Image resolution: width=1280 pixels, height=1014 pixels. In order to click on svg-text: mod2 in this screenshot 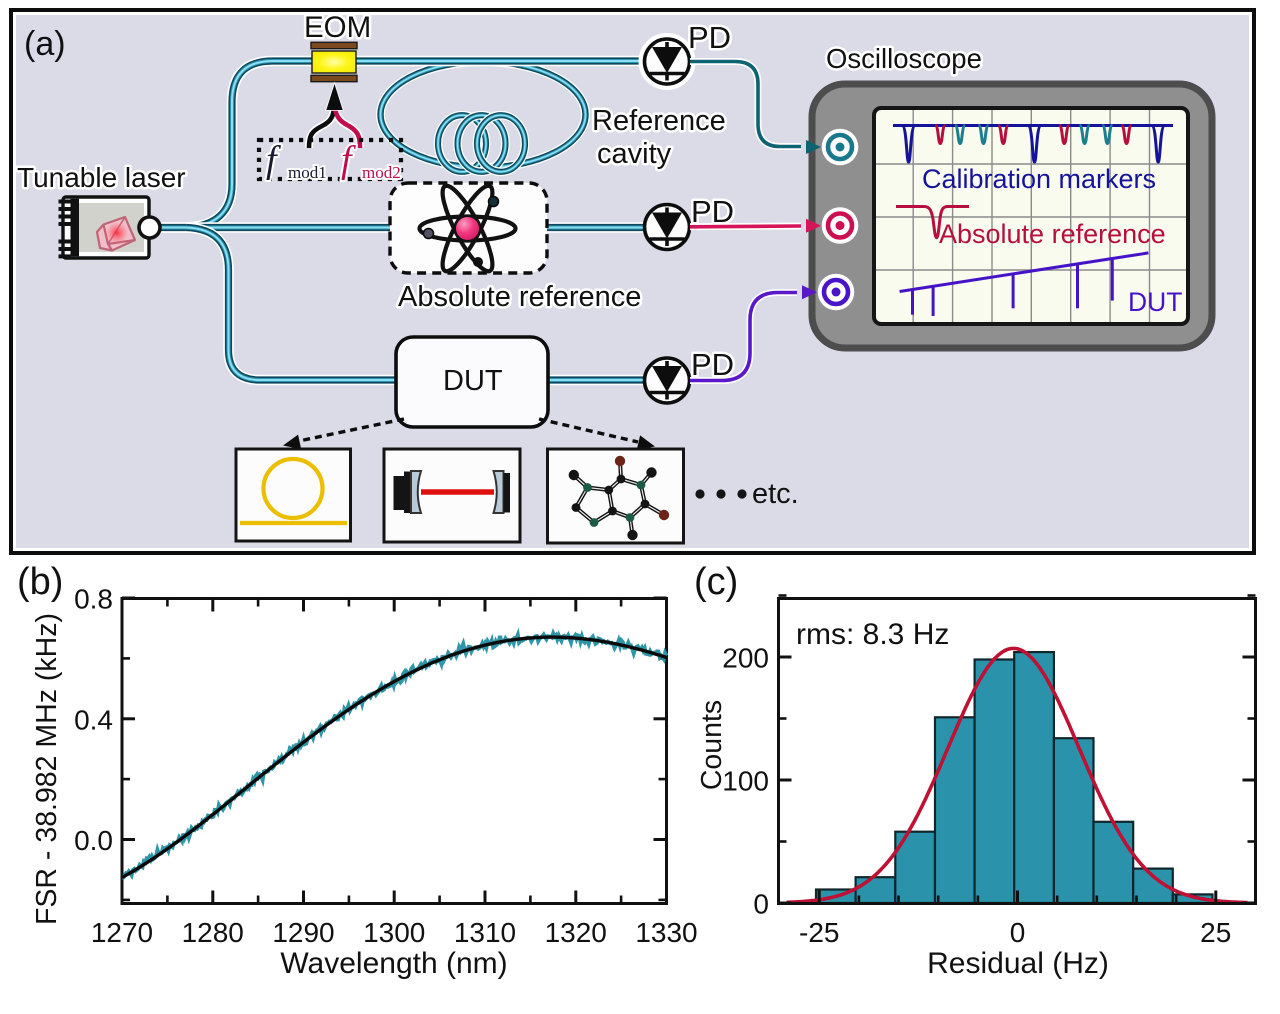, I will do `click(381, 172)`.